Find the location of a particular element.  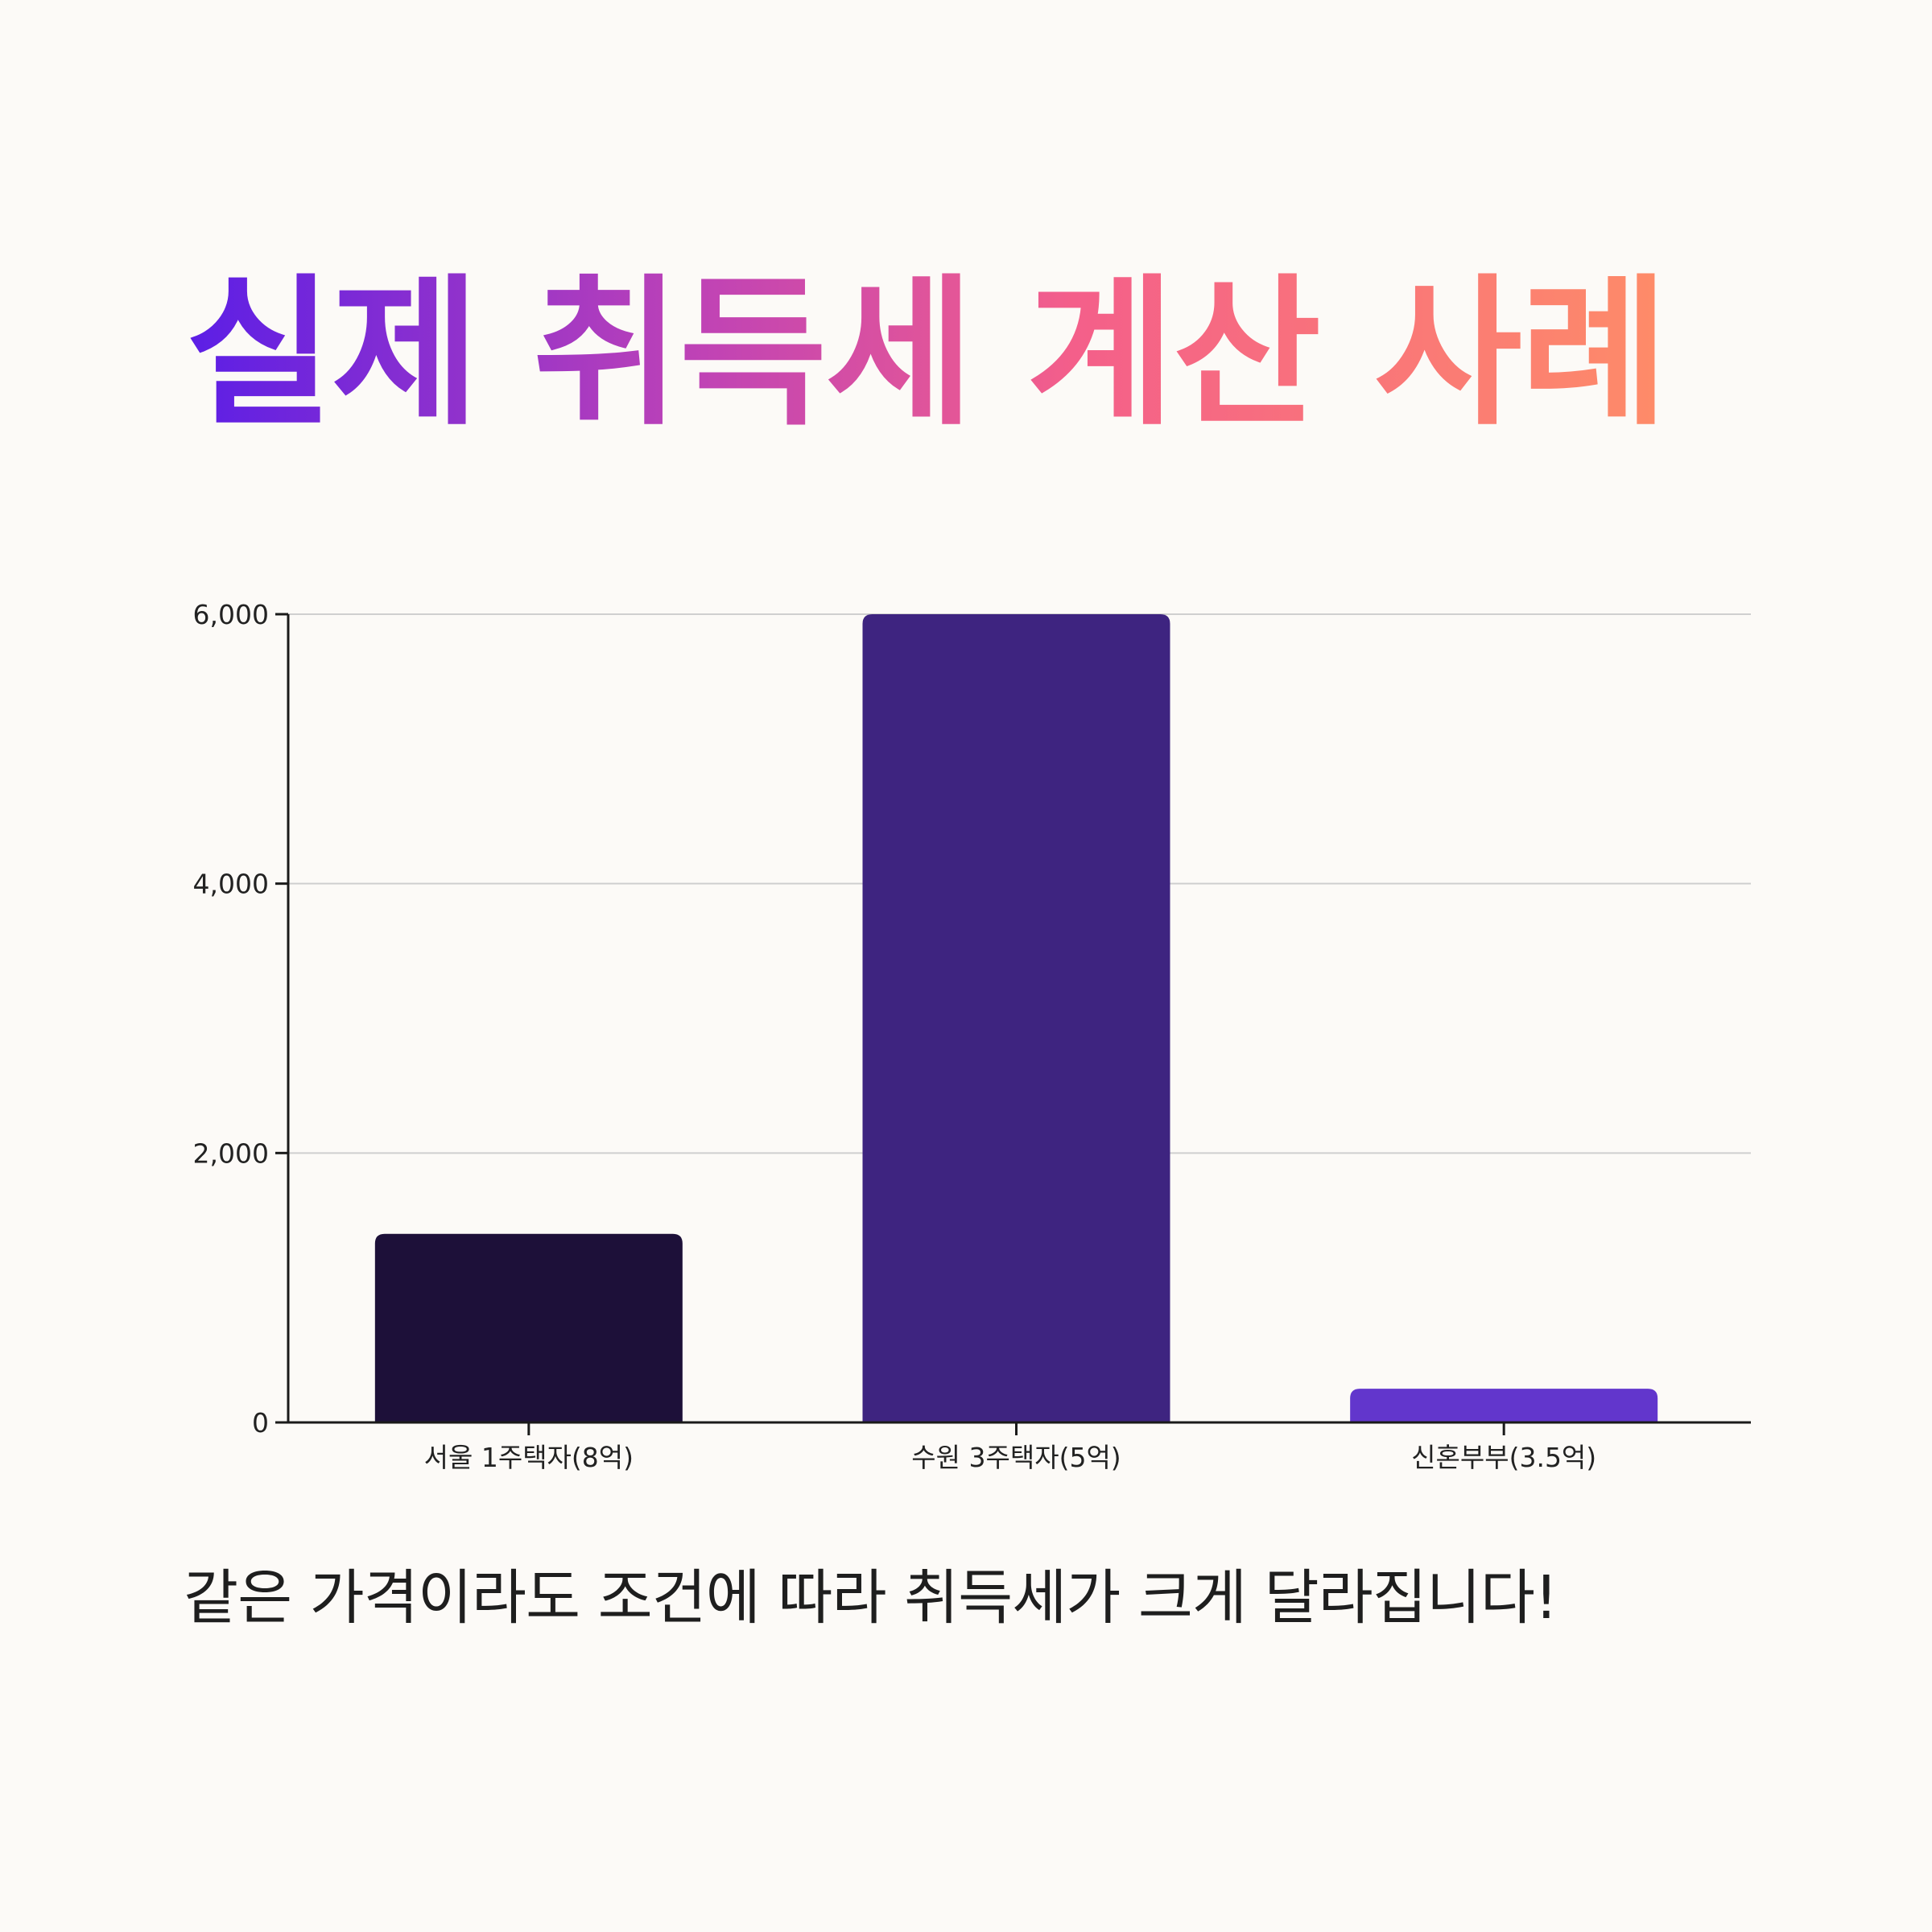

y-tick-label: 4,000 is located at coordinates (231, 885).